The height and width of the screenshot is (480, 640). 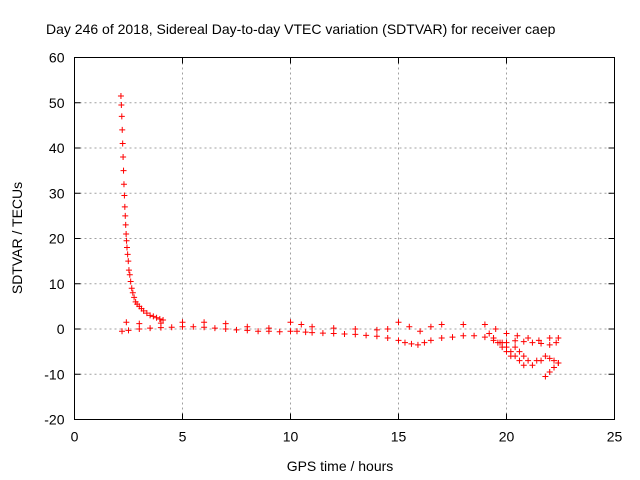 I want to click on x-tick-label: 0, so click(x=75, y=437).